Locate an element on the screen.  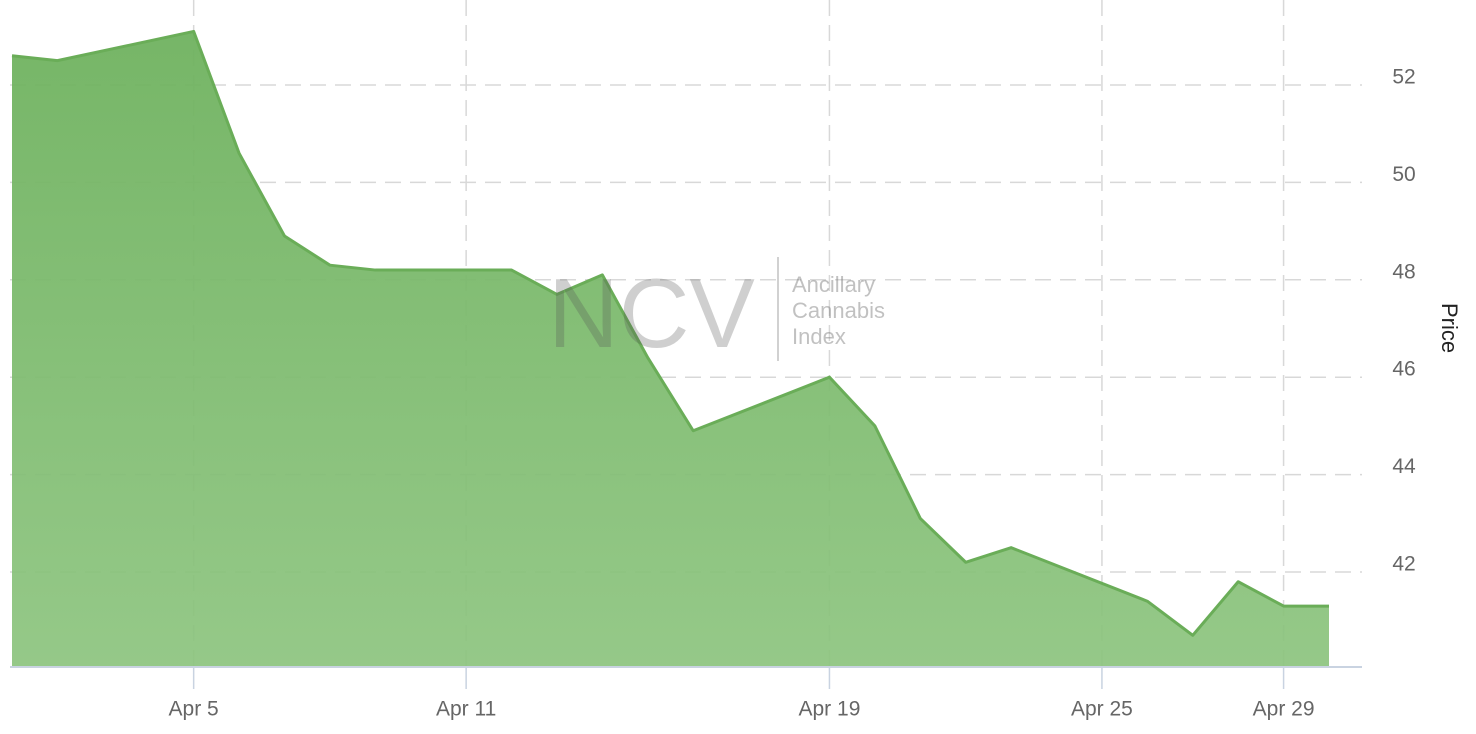
watermark-logo: NCV is located at coordinates (651, 313).